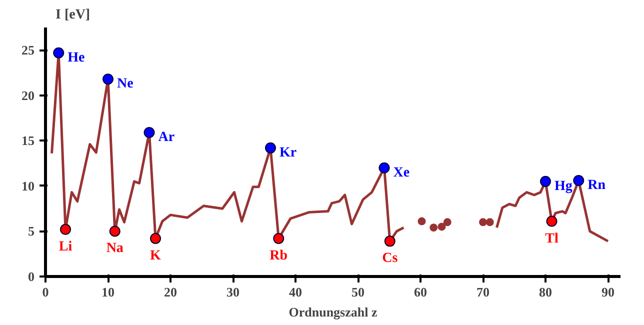 The width and height of the screenshot is (644, 325). I want to click on annotation: Hg, so click(563, 186).